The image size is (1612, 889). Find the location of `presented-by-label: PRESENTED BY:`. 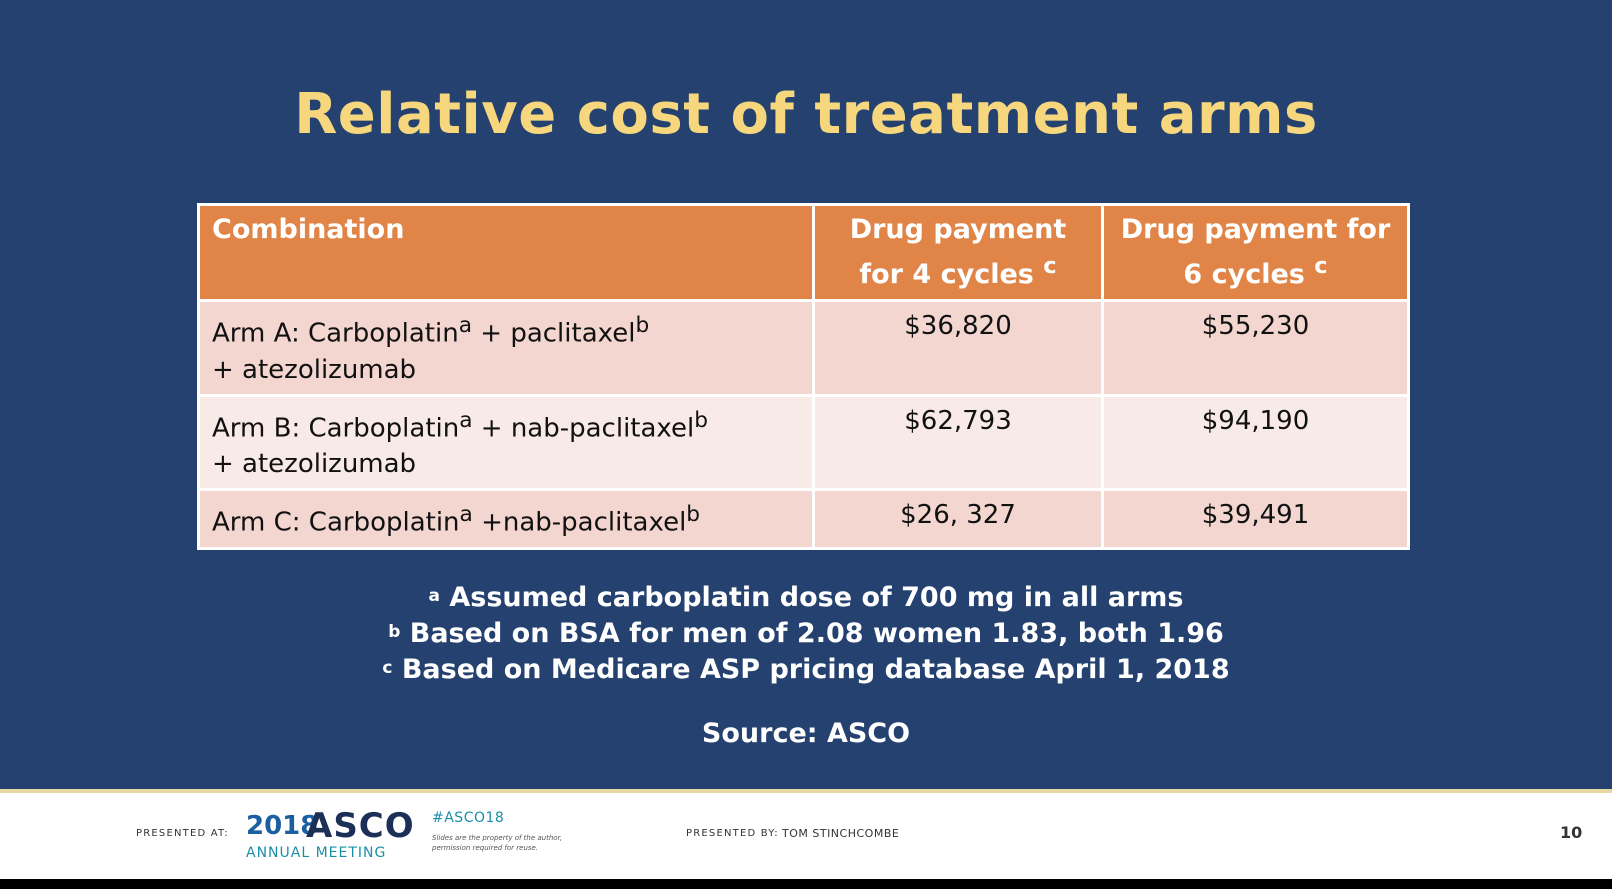

presented-by-label: PRESENTED BY: is located at coordinates (732, 833).